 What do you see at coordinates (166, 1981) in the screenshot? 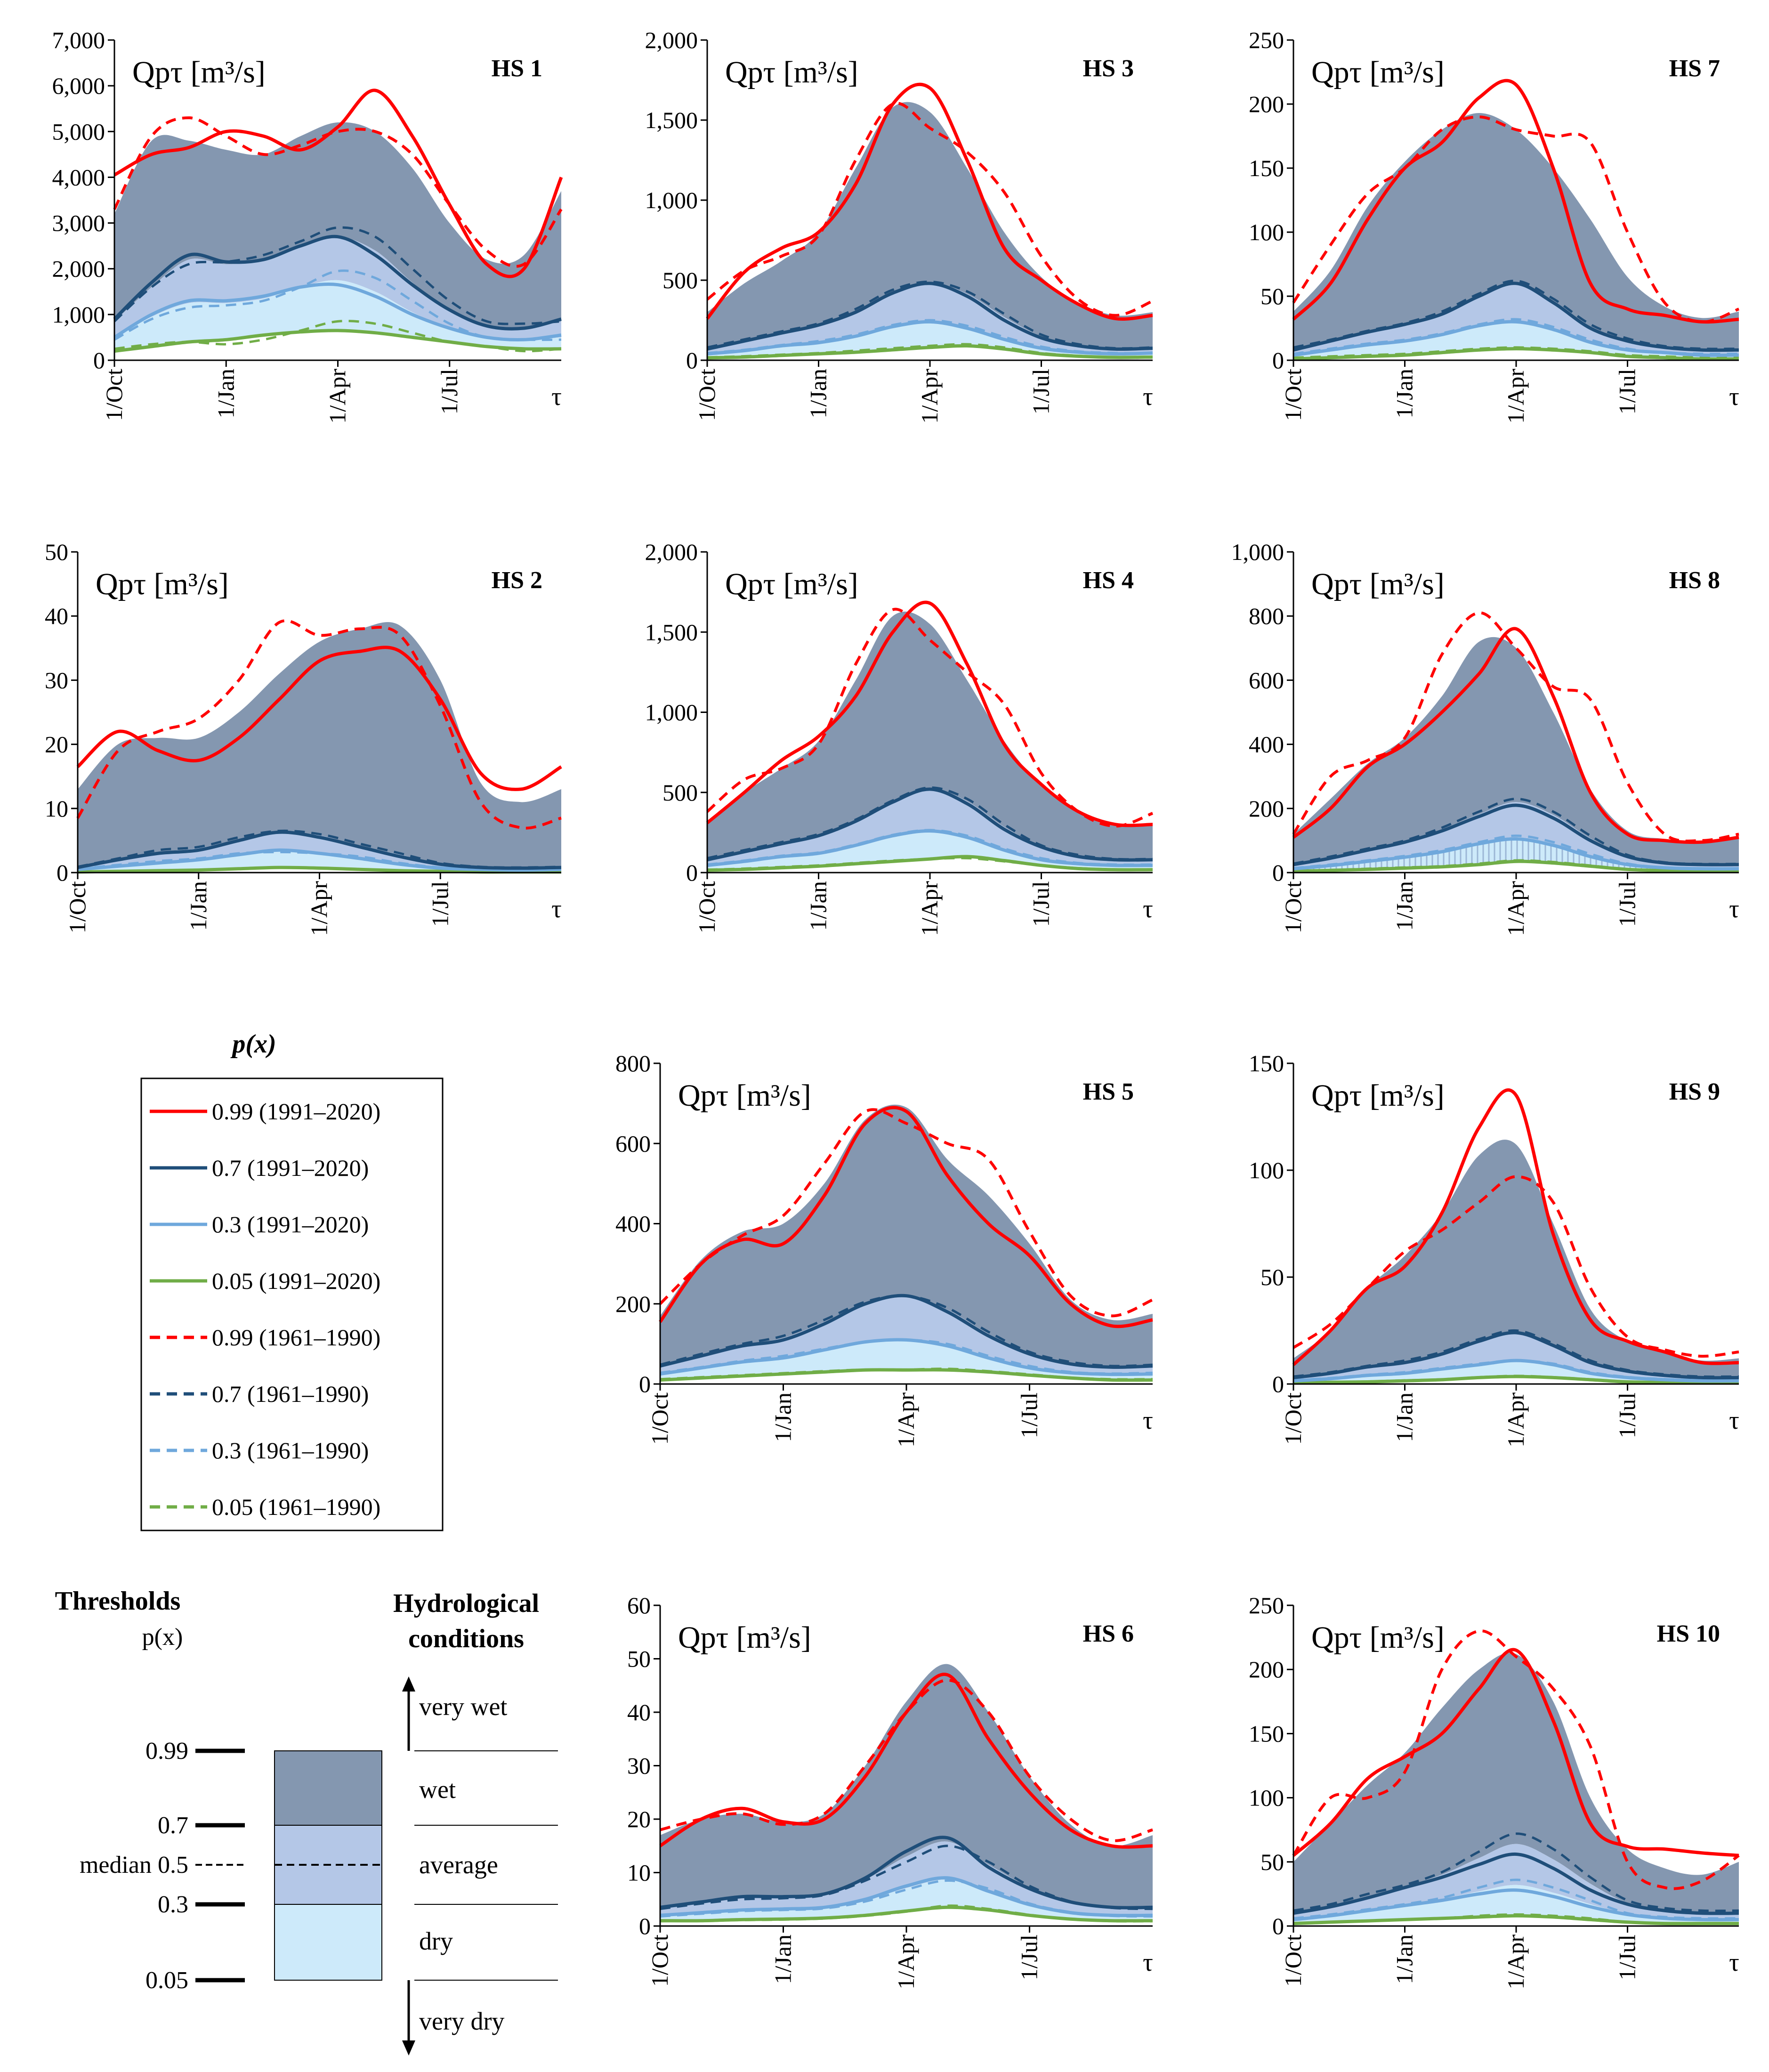
I see `level-005: 0.05` at bounding box center [166, 1981].